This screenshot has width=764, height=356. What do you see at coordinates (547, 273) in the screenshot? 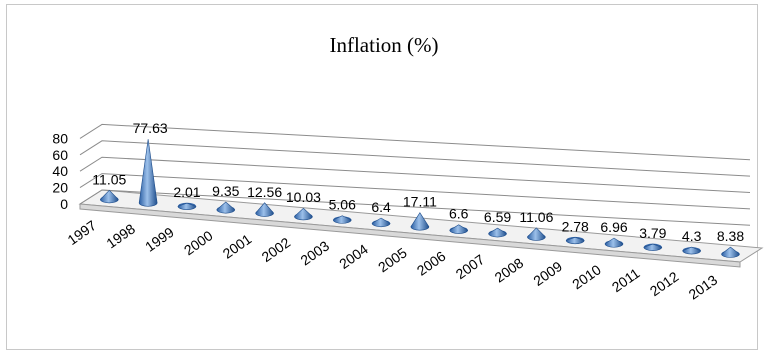
I see `x-tick-label: 2009` at bounding box center [547, 273].